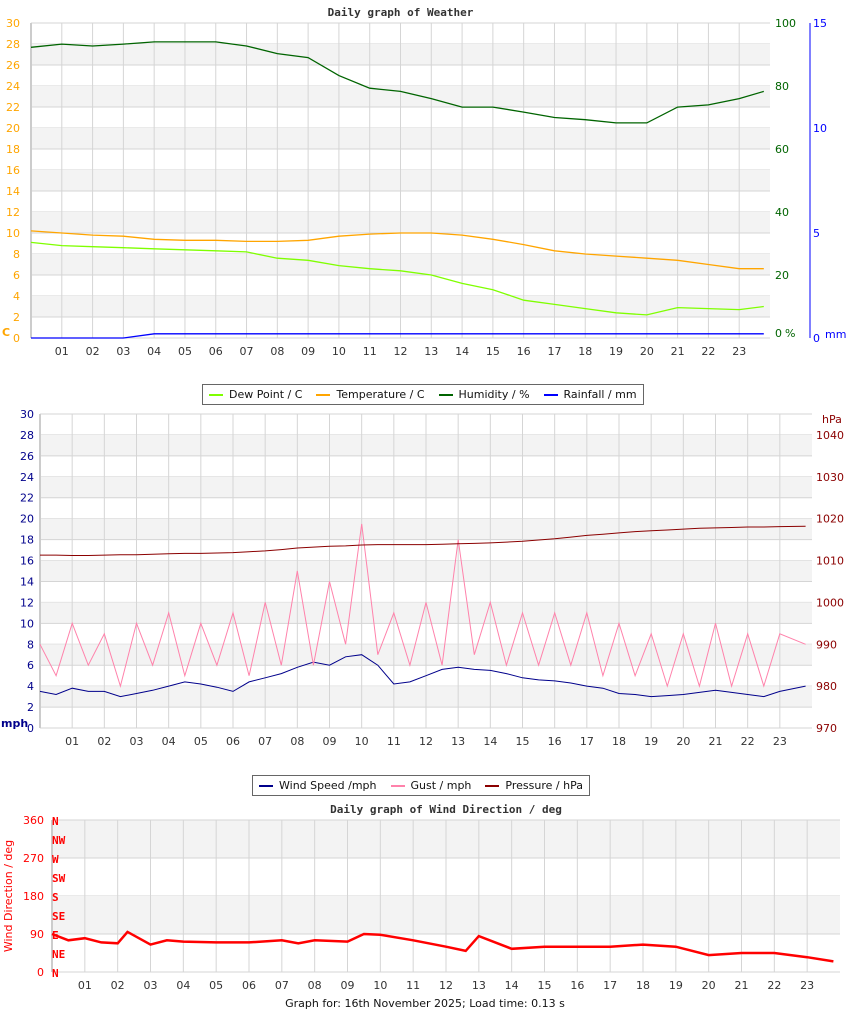  Describe the element at coordinates (33, 820) in the screenshot. I see `y-tick-left: 360` at that location.